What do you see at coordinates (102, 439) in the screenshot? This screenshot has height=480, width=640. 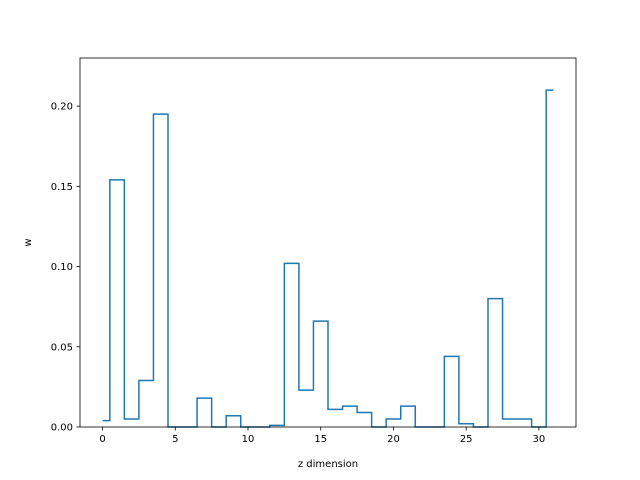 I see `x-tick-label: 0` at bounding box center [102, 439].